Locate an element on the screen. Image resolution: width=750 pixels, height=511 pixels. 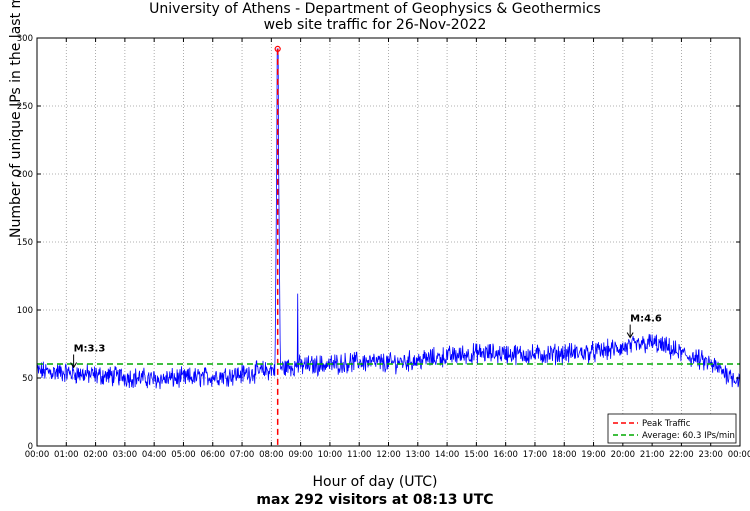
x-tick-label: 05:00 is located at coordinates (183, 455).